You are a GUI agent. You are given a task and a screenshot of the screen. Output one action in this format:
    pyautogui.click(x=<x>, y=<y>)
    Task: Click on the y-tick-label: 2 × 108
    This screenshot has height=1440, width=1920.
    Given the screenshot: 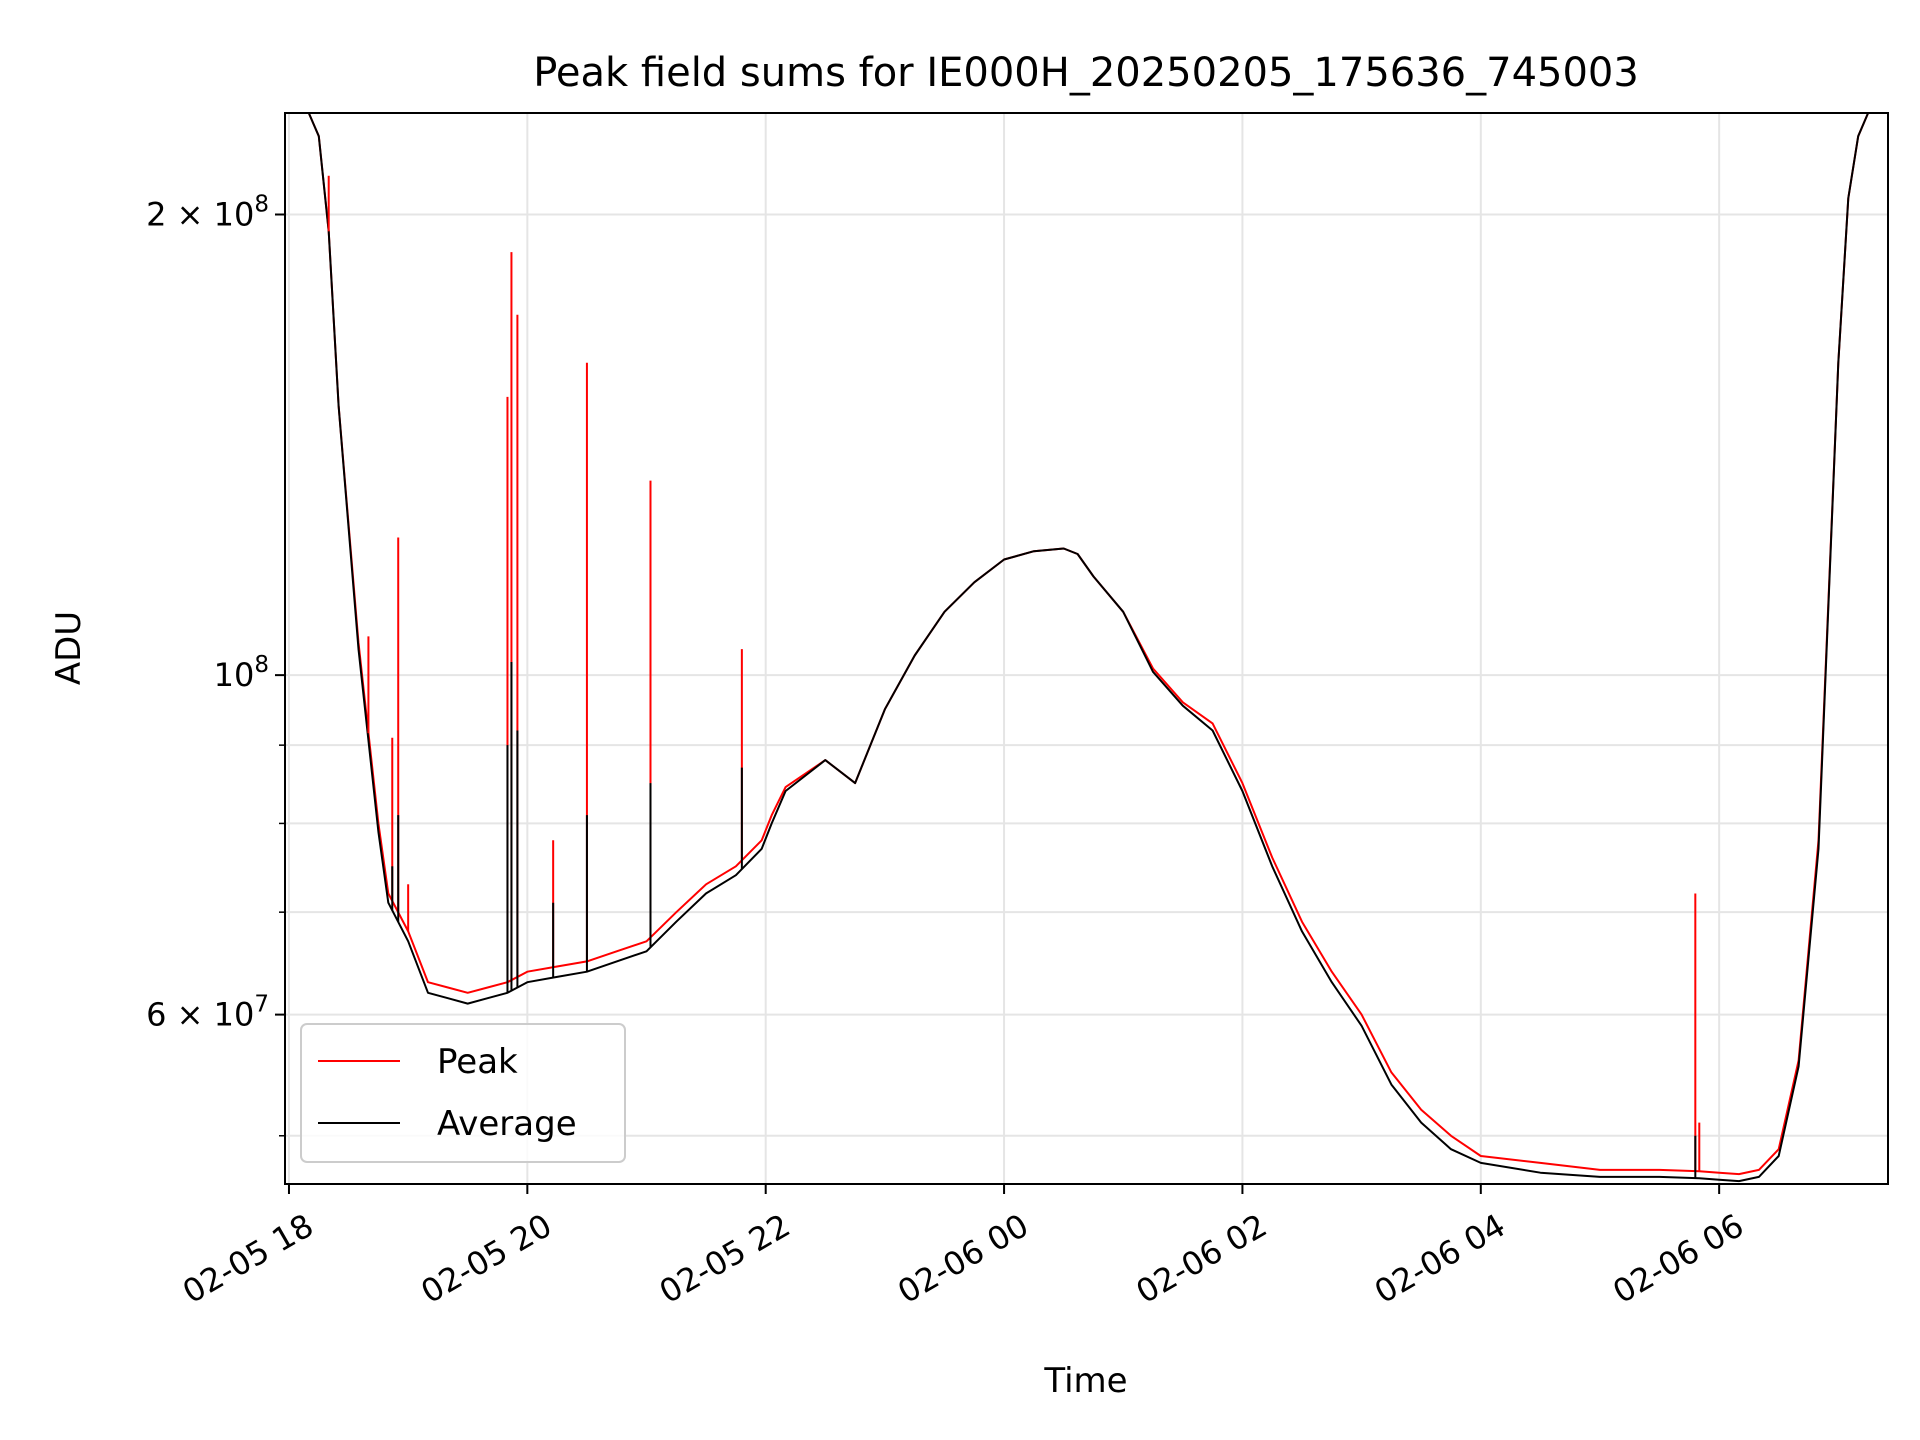 What is the action you would take?
    pyautogui.click(x=207, y=212)
    